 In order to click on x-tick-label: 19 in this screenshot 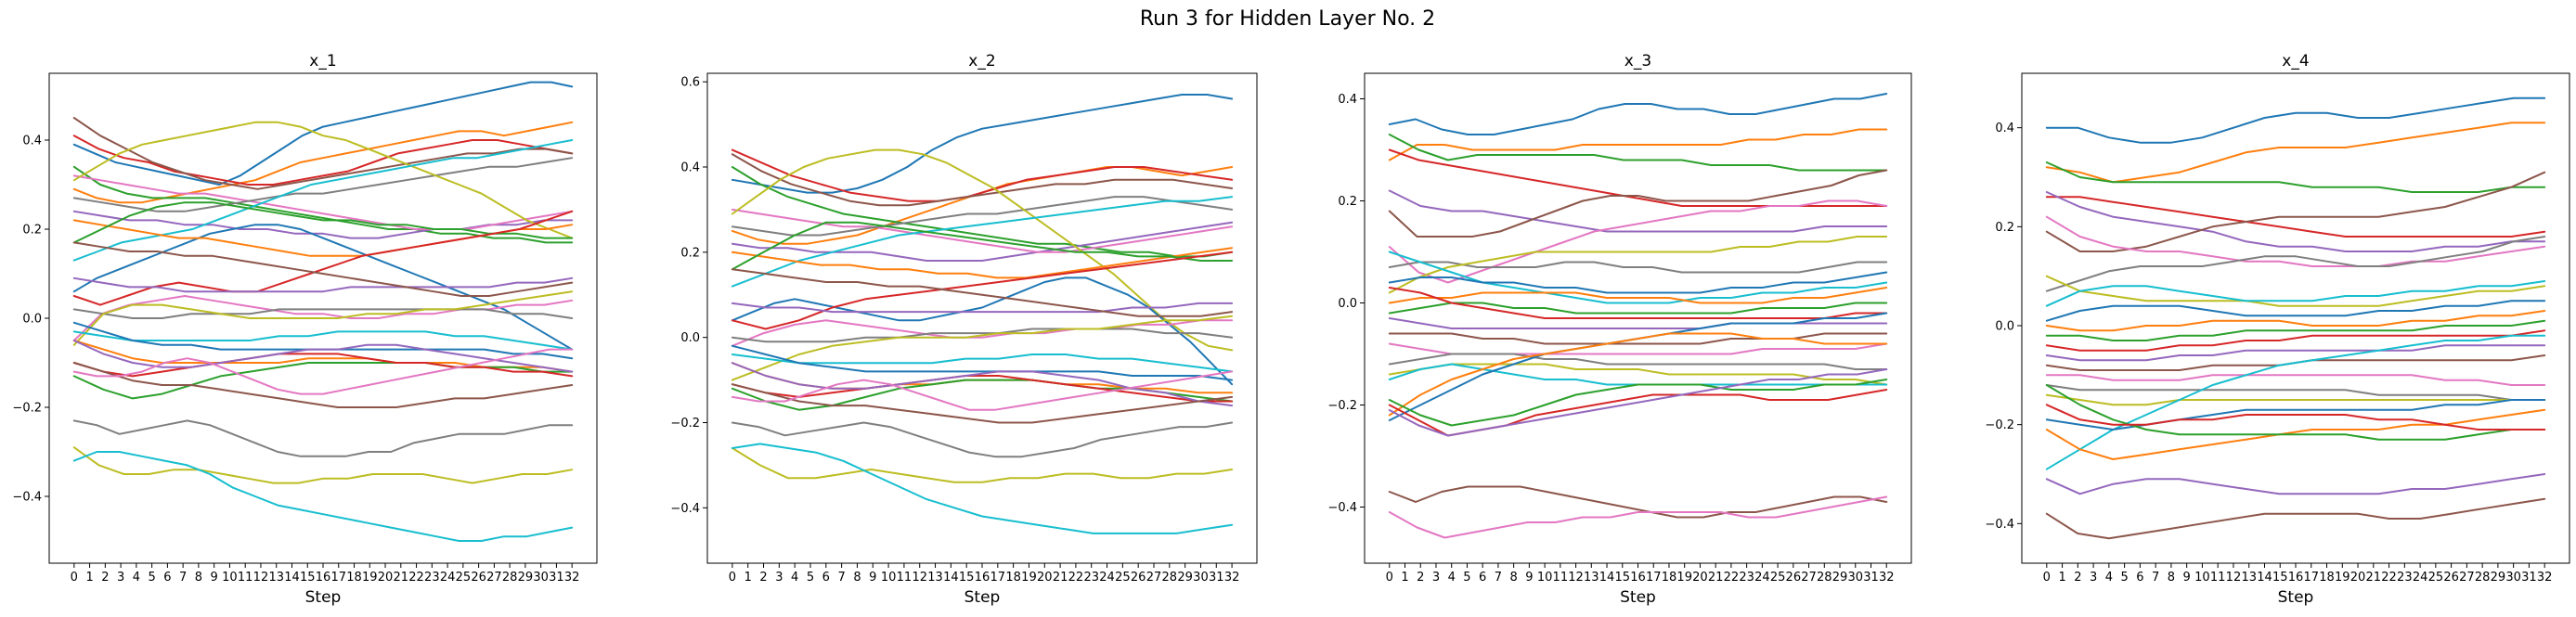, I will do `click(1684, 578)`.